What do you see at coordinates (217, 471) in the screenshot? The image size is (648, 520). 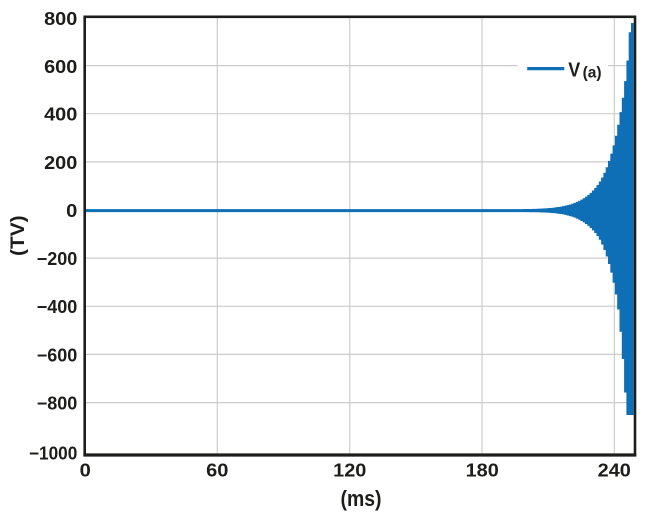 I see `svg-text: 60` at bounding box center [217, 471].